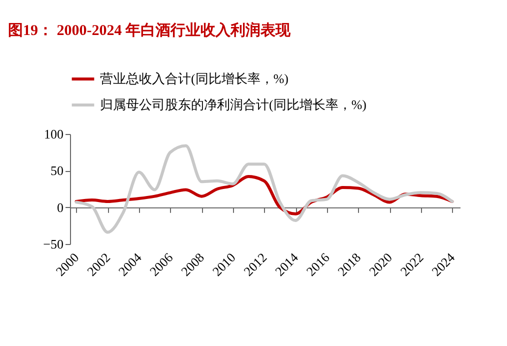 The image size is (507, 346). Describe the element at coordinates (54, 134) in the screenshot. I see `y-tick-label: 100` at that location.